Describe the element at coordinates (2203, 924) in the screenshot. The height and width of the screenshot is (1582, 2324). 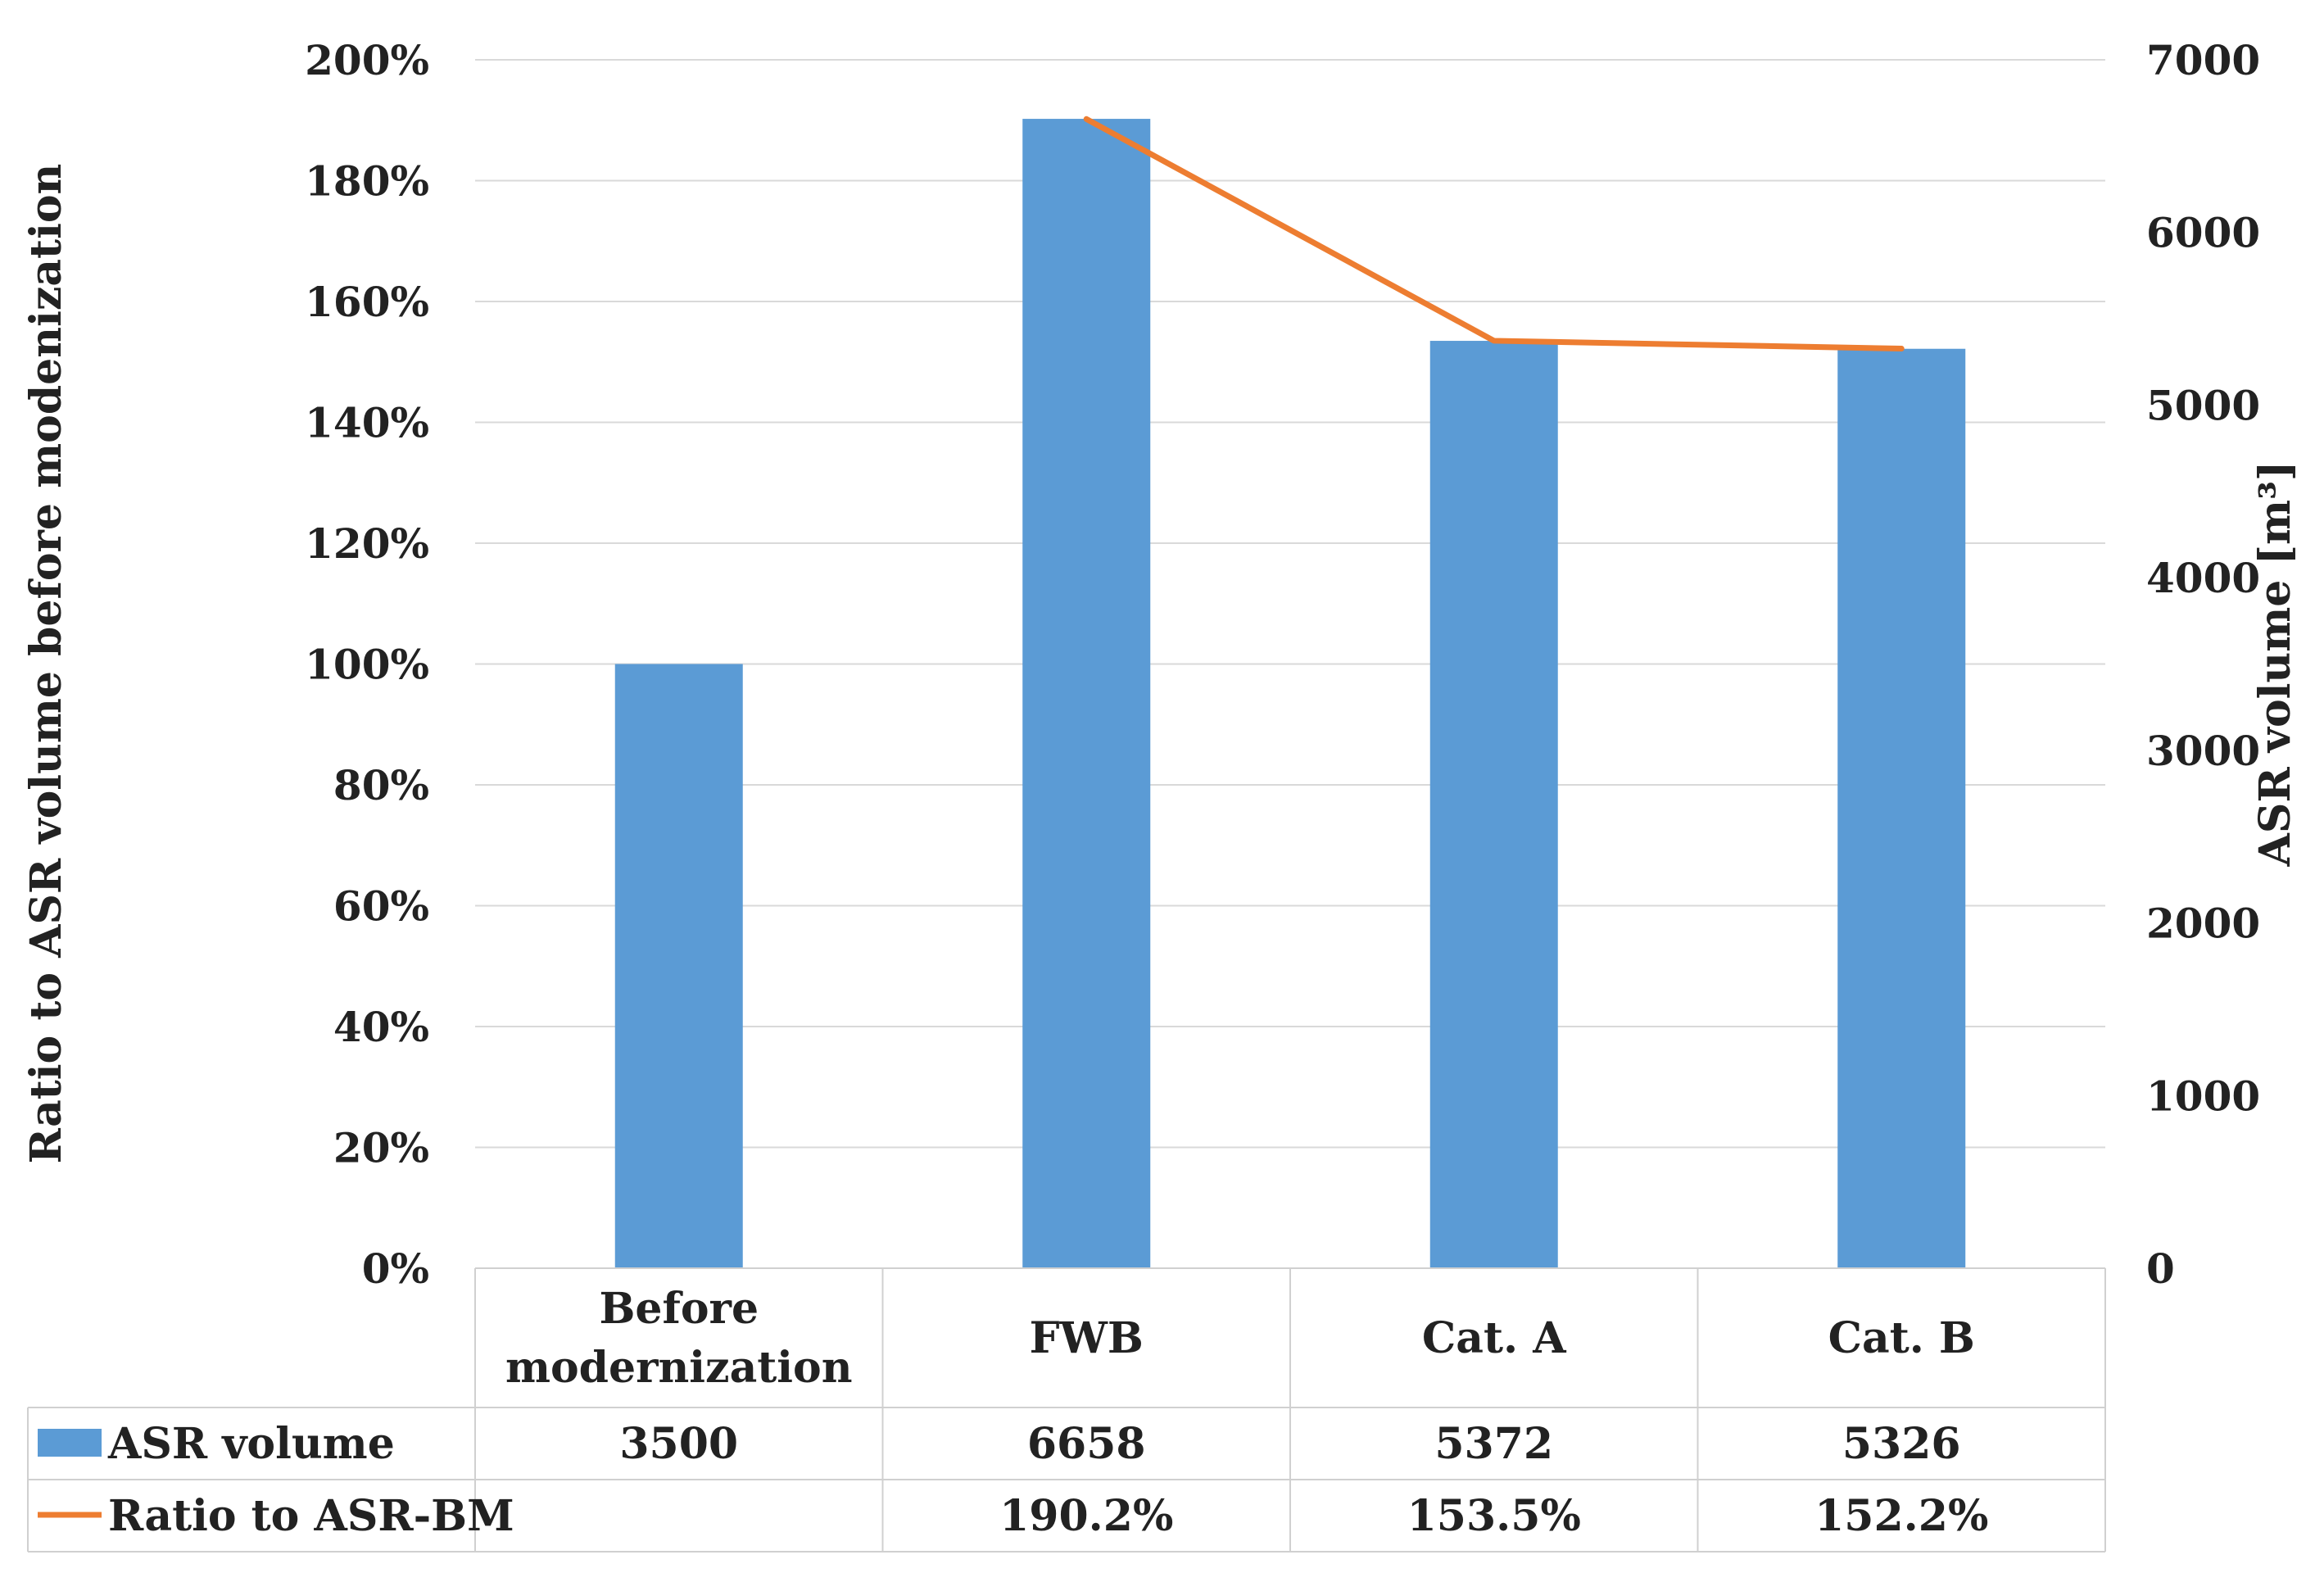
I see `right-tick-label: 2000` at that location.